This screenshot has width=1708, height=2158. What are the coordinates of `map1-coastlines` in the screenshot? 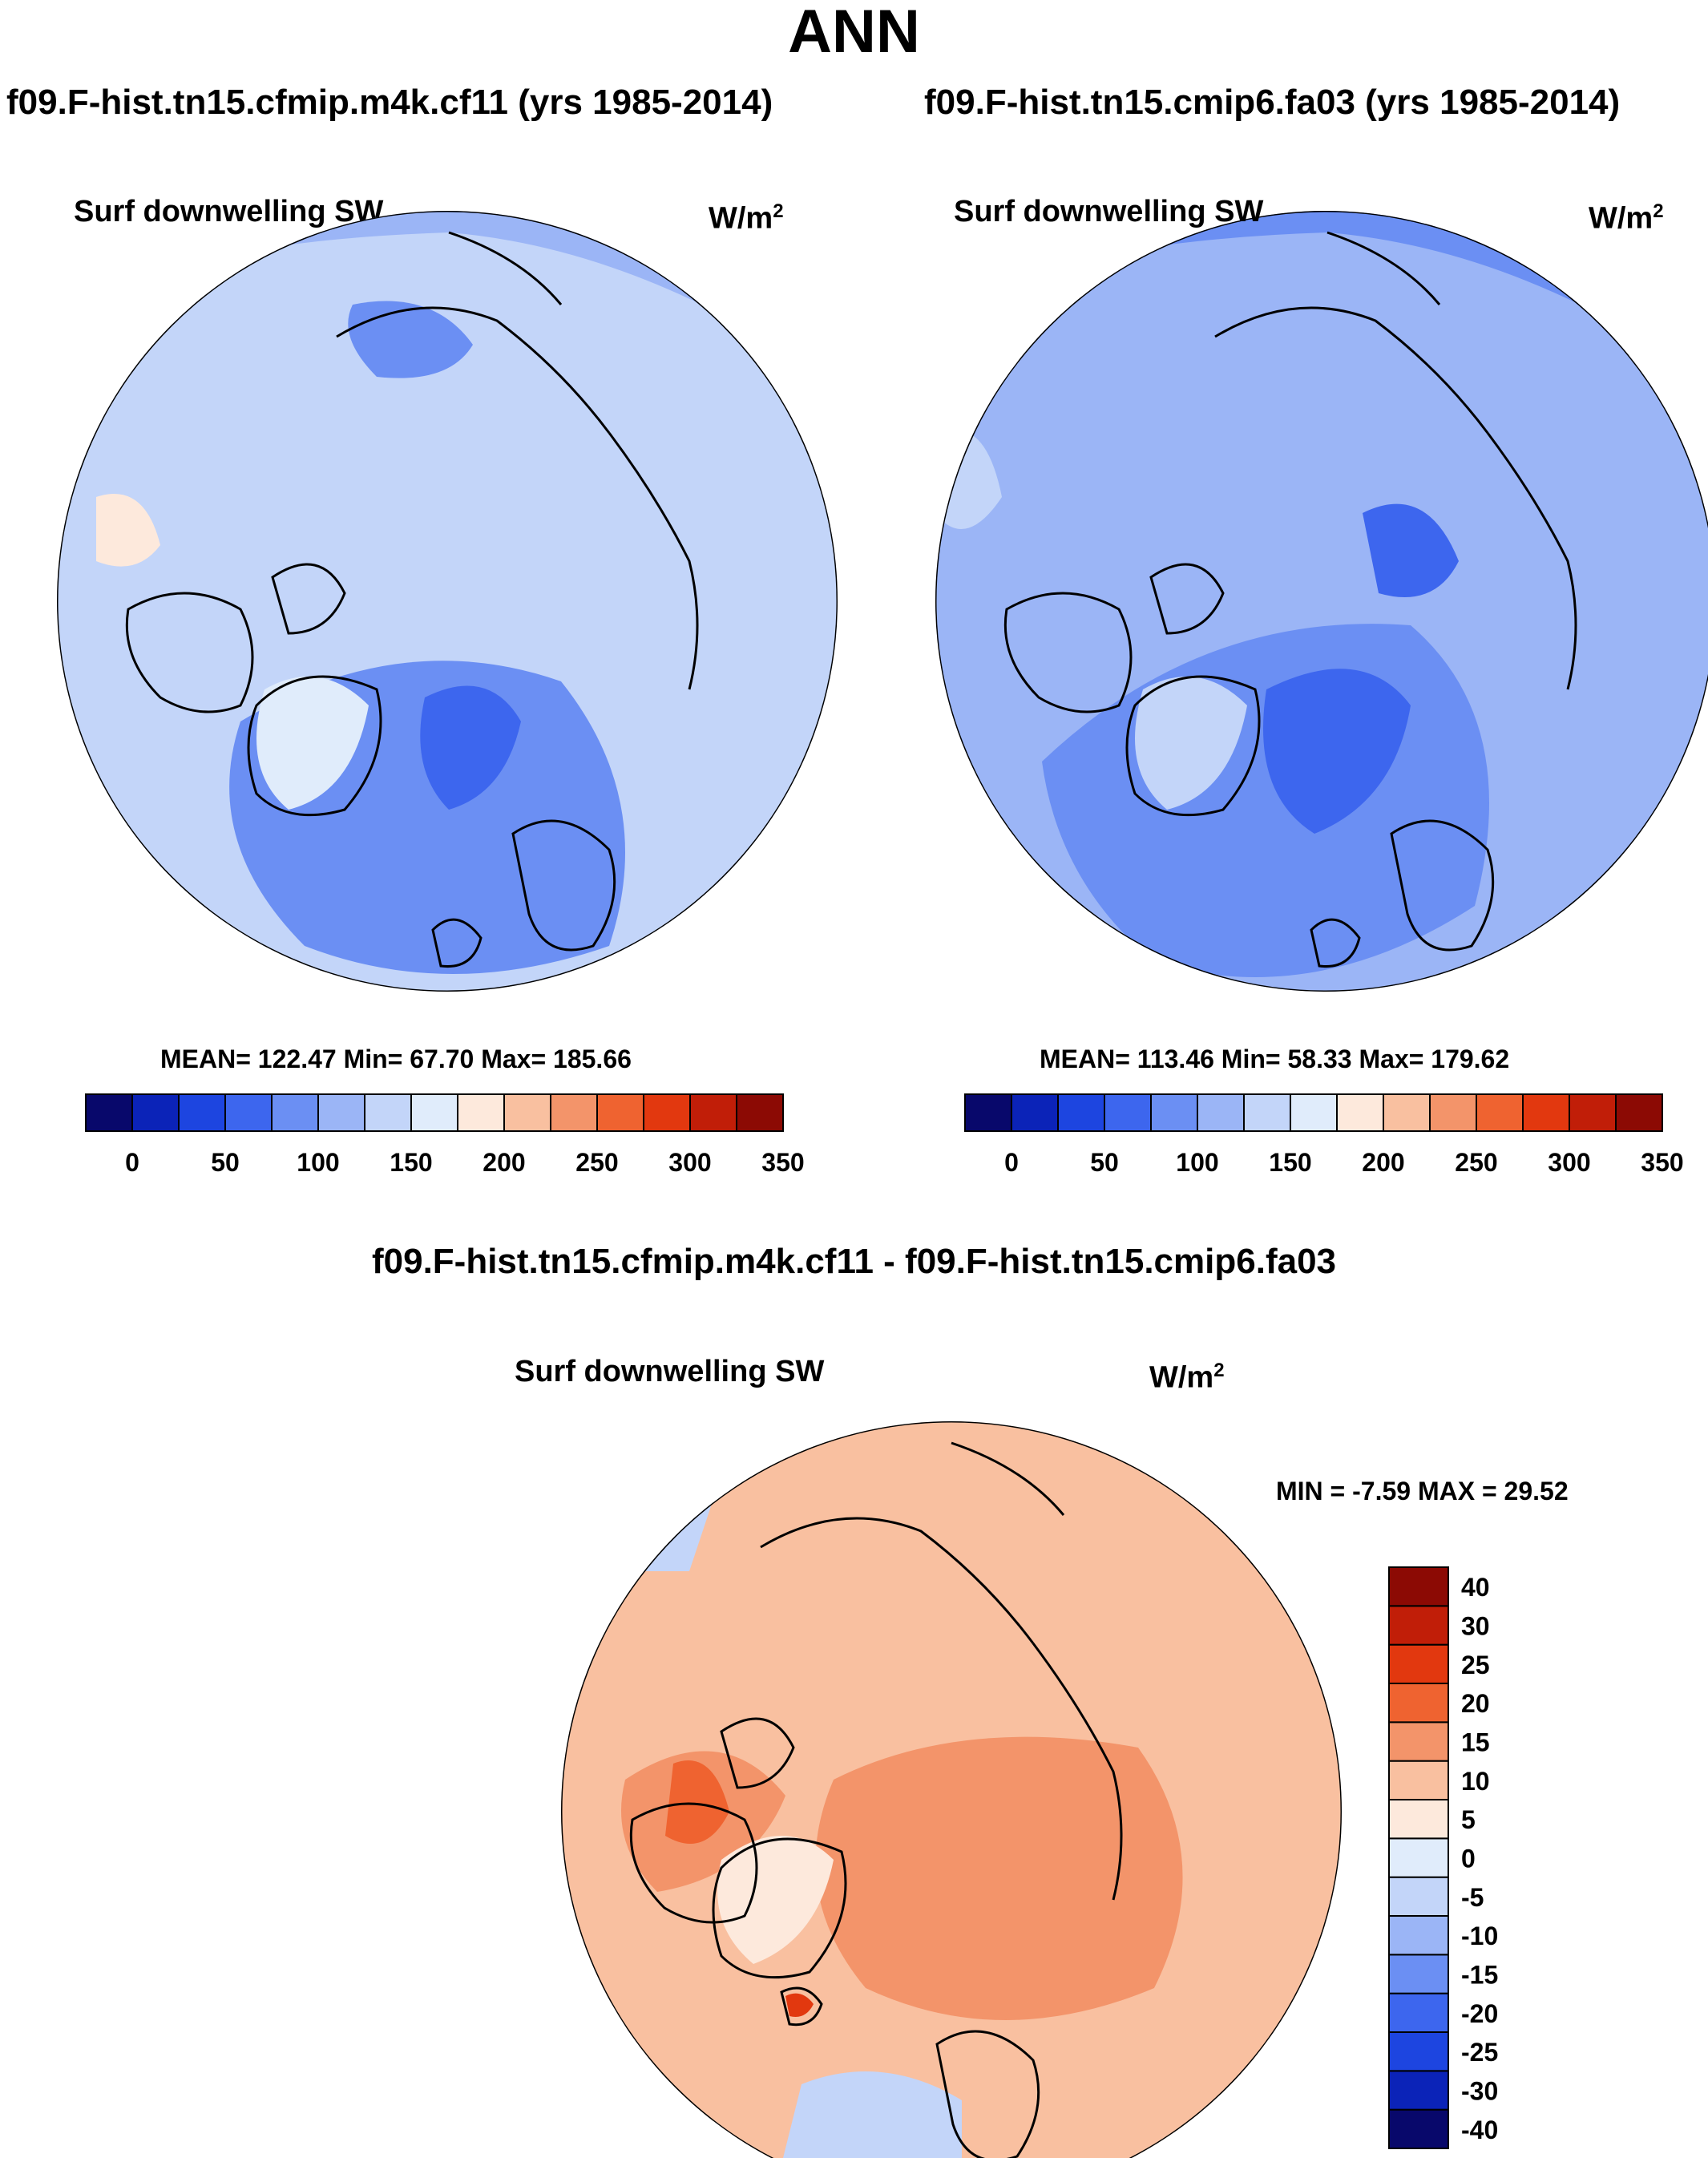 It's located at (412, 599).